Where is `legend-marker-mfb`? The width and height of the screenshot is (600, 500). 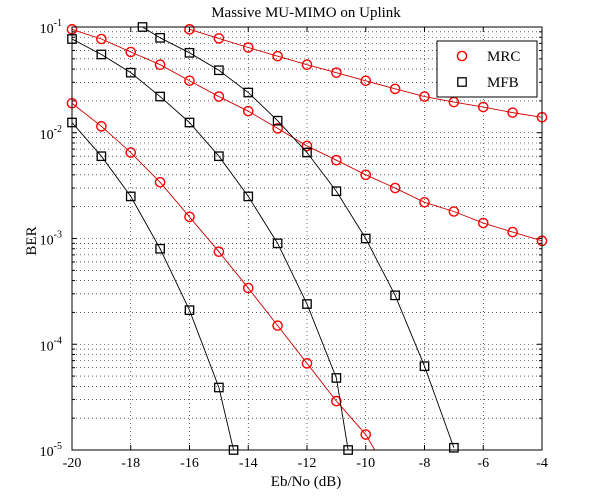 legend-marker-mfb is located at coordinates (462, 82).